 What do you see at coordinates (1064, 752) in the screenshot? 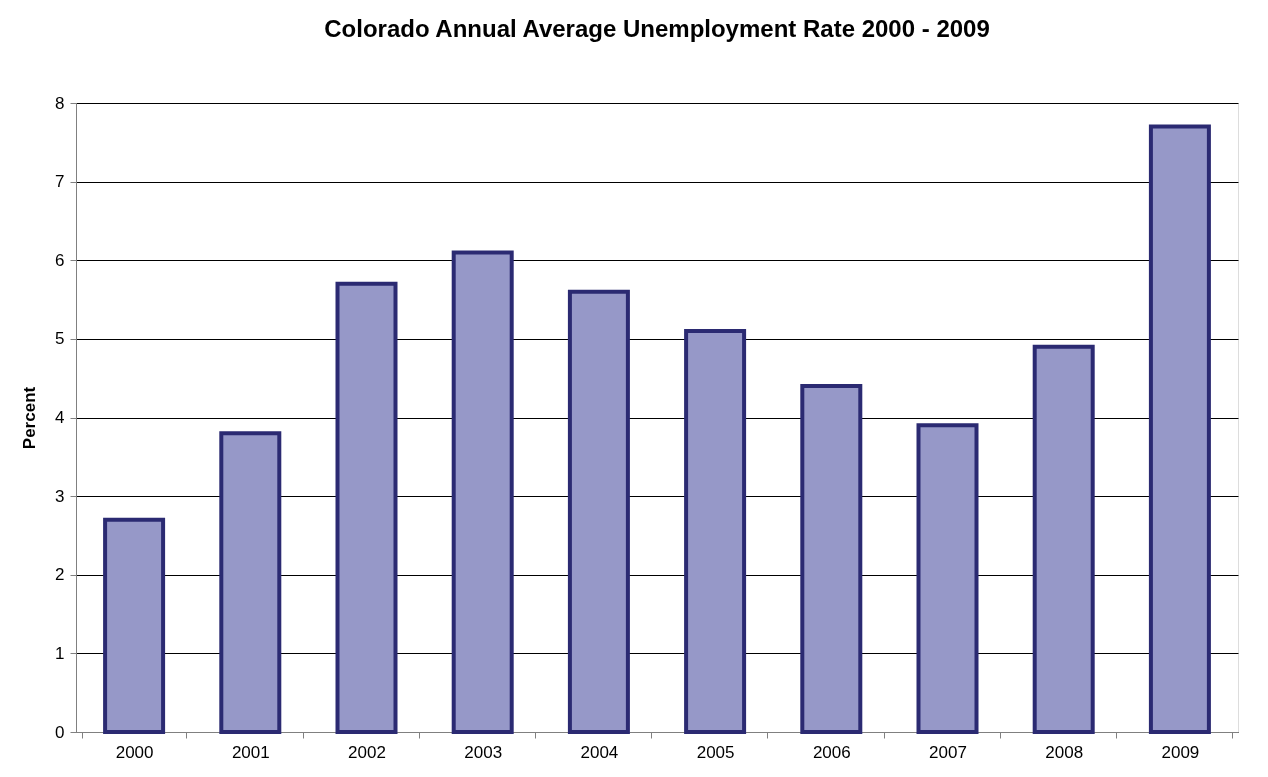
I see `x-tick-label: 2008` at bounding box center [1064, 752].